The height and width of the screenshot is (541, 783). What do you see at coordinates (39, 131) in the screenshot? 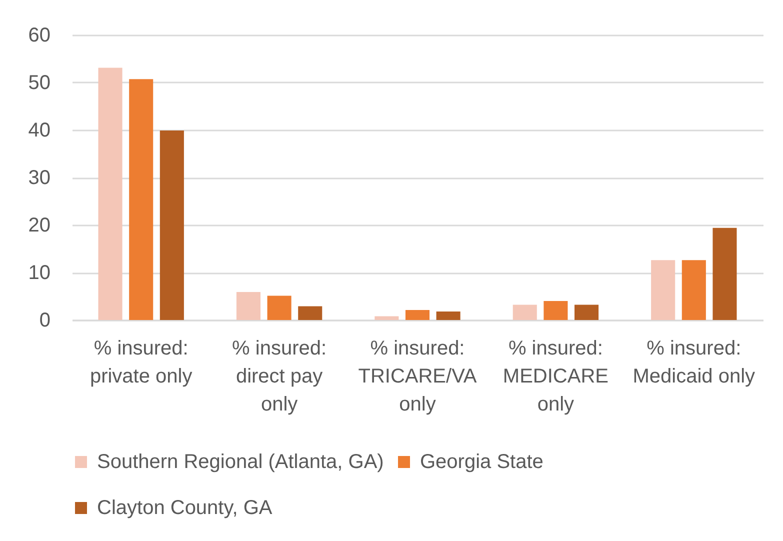
I see `y-tick-label: 40` at bounding box center [39, 131].